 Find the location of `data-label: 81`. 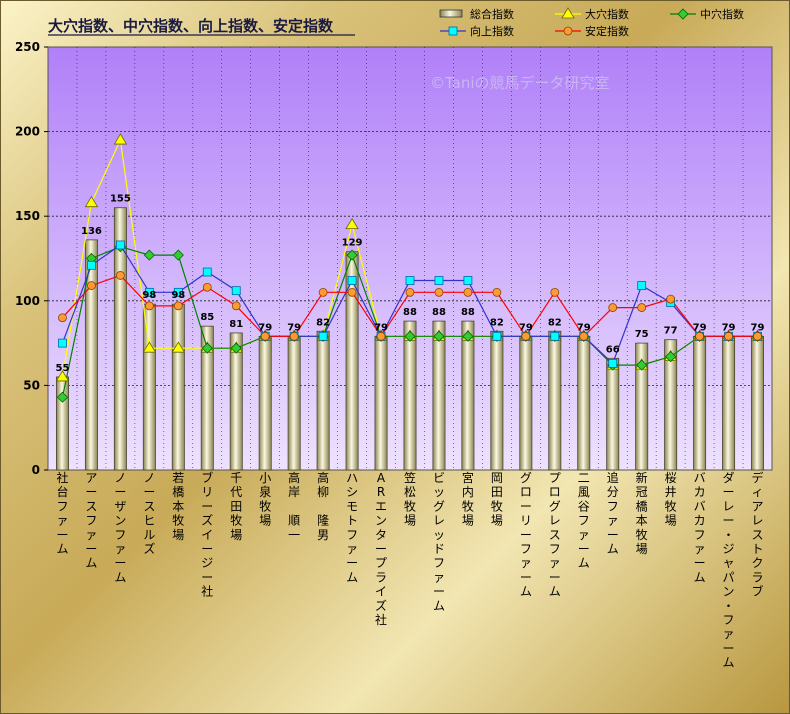

data-label: 81 is located at coordinates (236, 324).